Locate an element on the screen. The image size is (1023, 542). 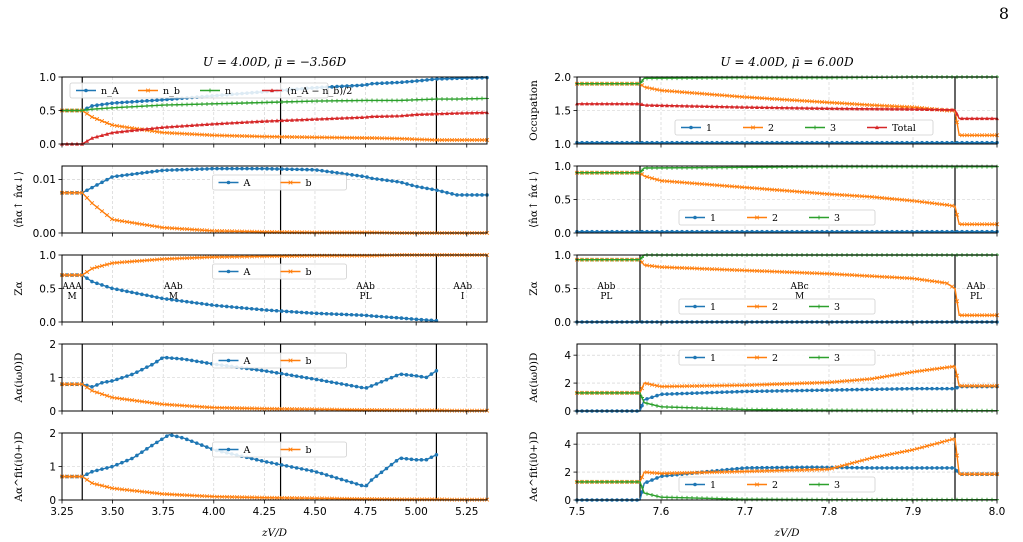
phase-label: PL is located at coordinates (606, 297).